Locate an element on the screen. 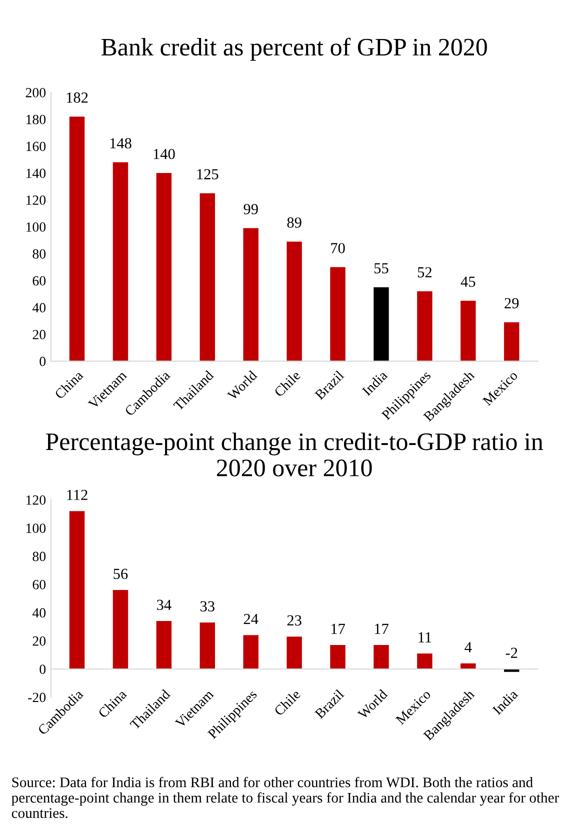 The image size is (566, 840). data-label: 56 is located at coordinates (121, 574).